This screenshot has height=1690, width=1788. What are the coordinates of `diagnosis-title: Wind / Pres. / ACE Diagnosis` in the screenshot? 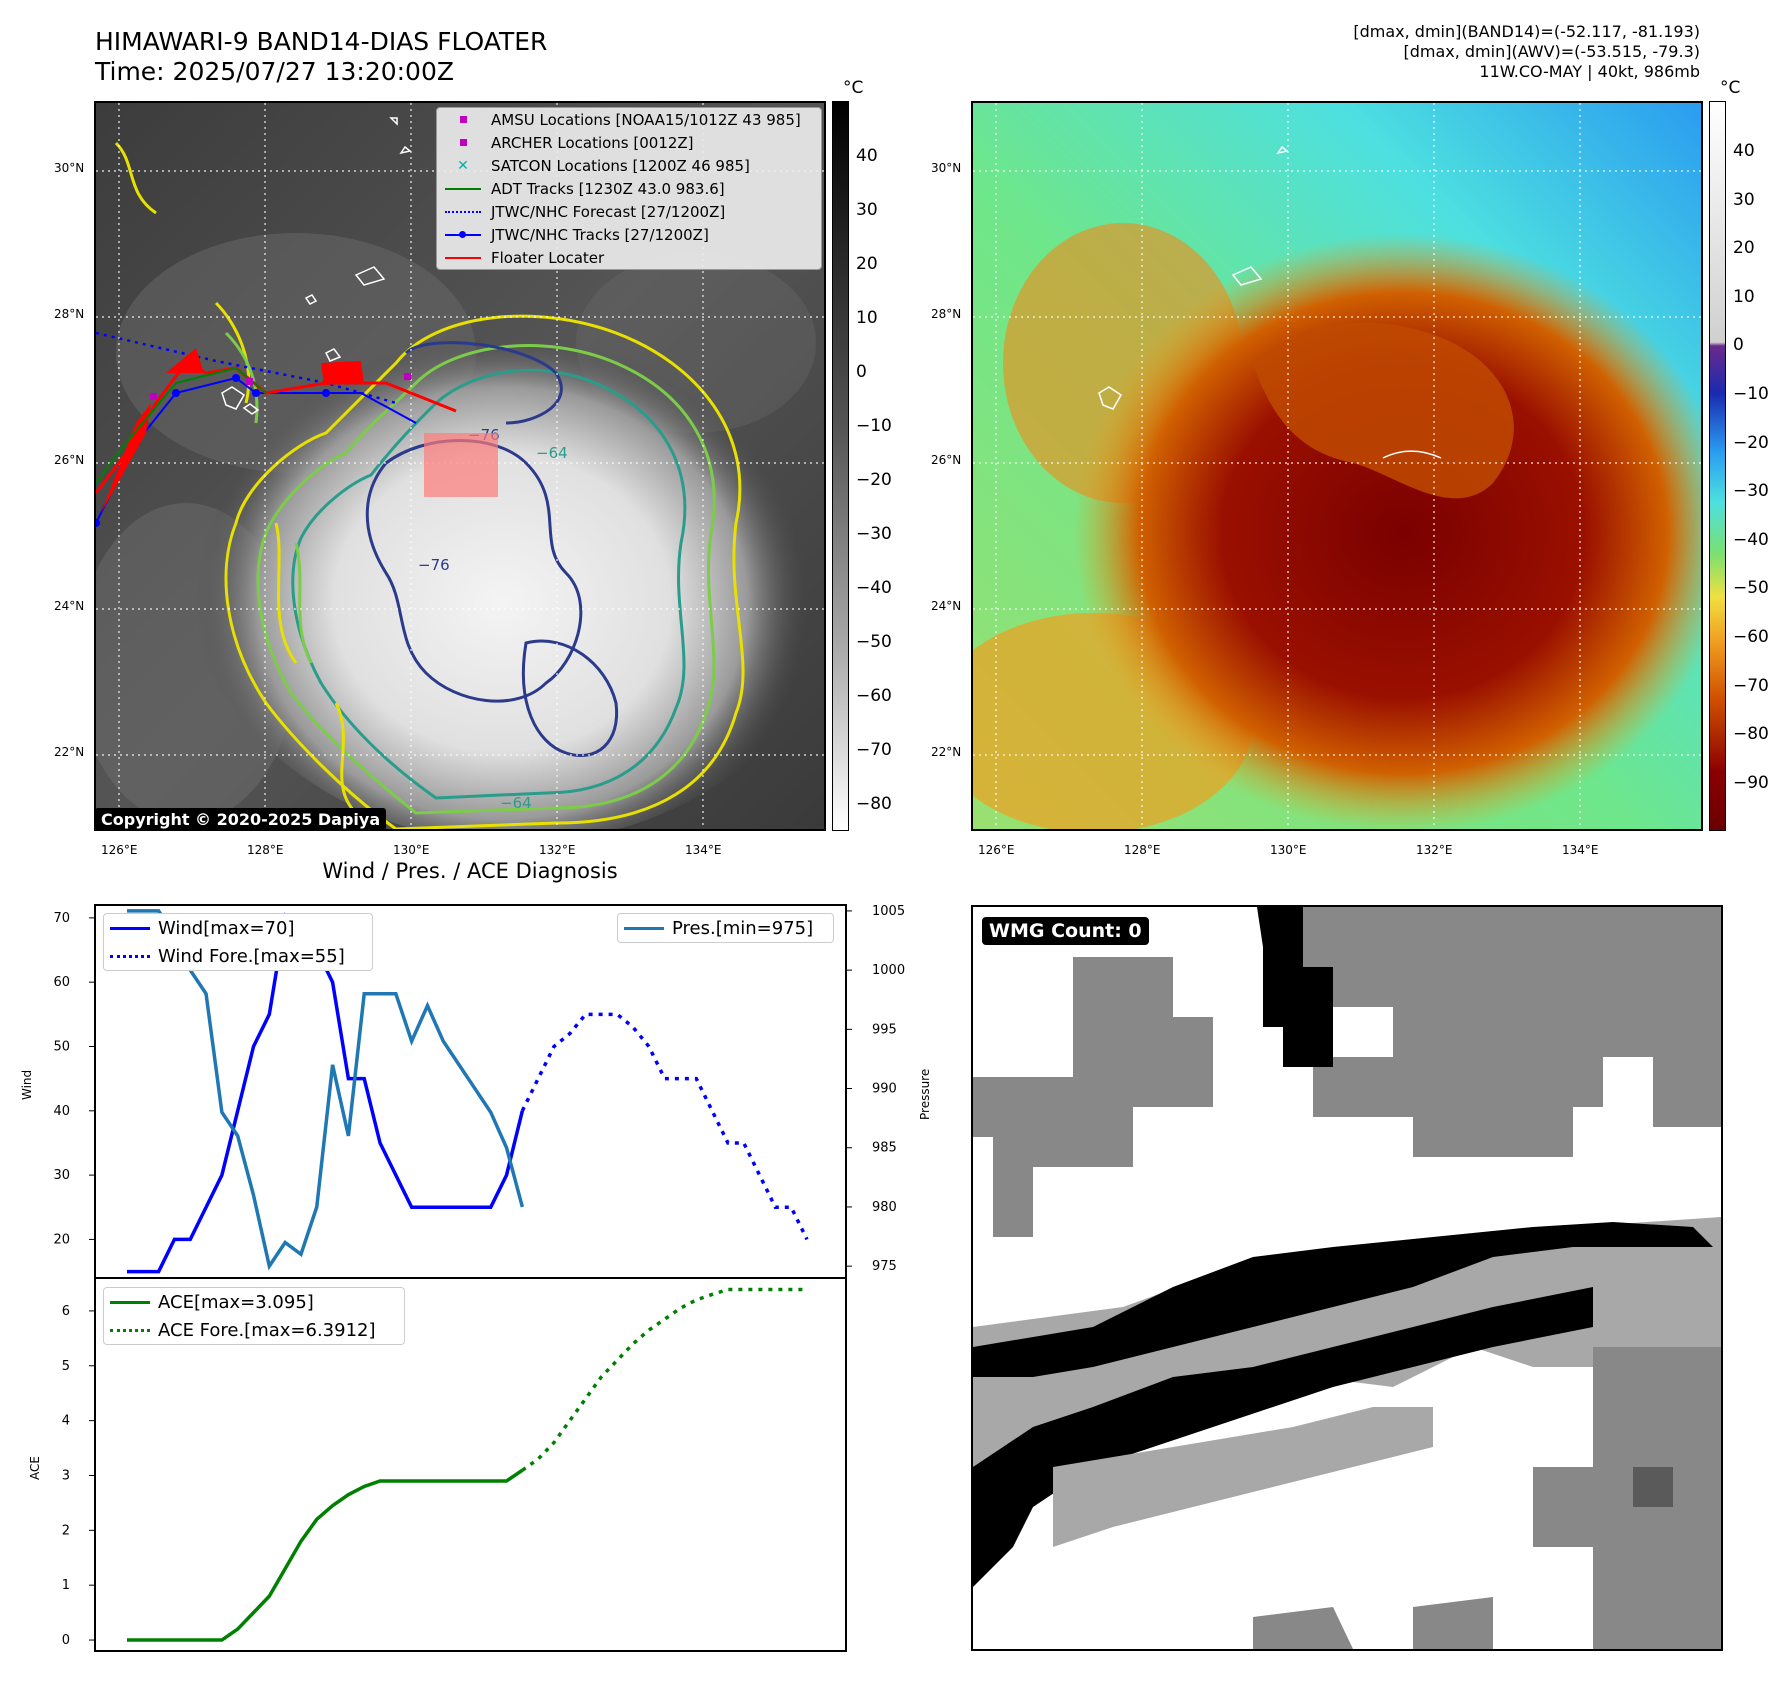 It's located at (470, 871).